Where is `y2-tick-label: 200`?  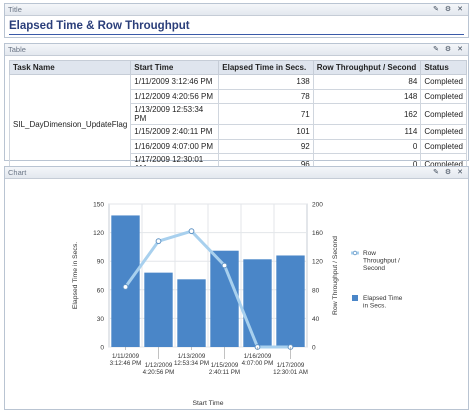 y2-tick-label: 200 is located at coordinates (317, 205).